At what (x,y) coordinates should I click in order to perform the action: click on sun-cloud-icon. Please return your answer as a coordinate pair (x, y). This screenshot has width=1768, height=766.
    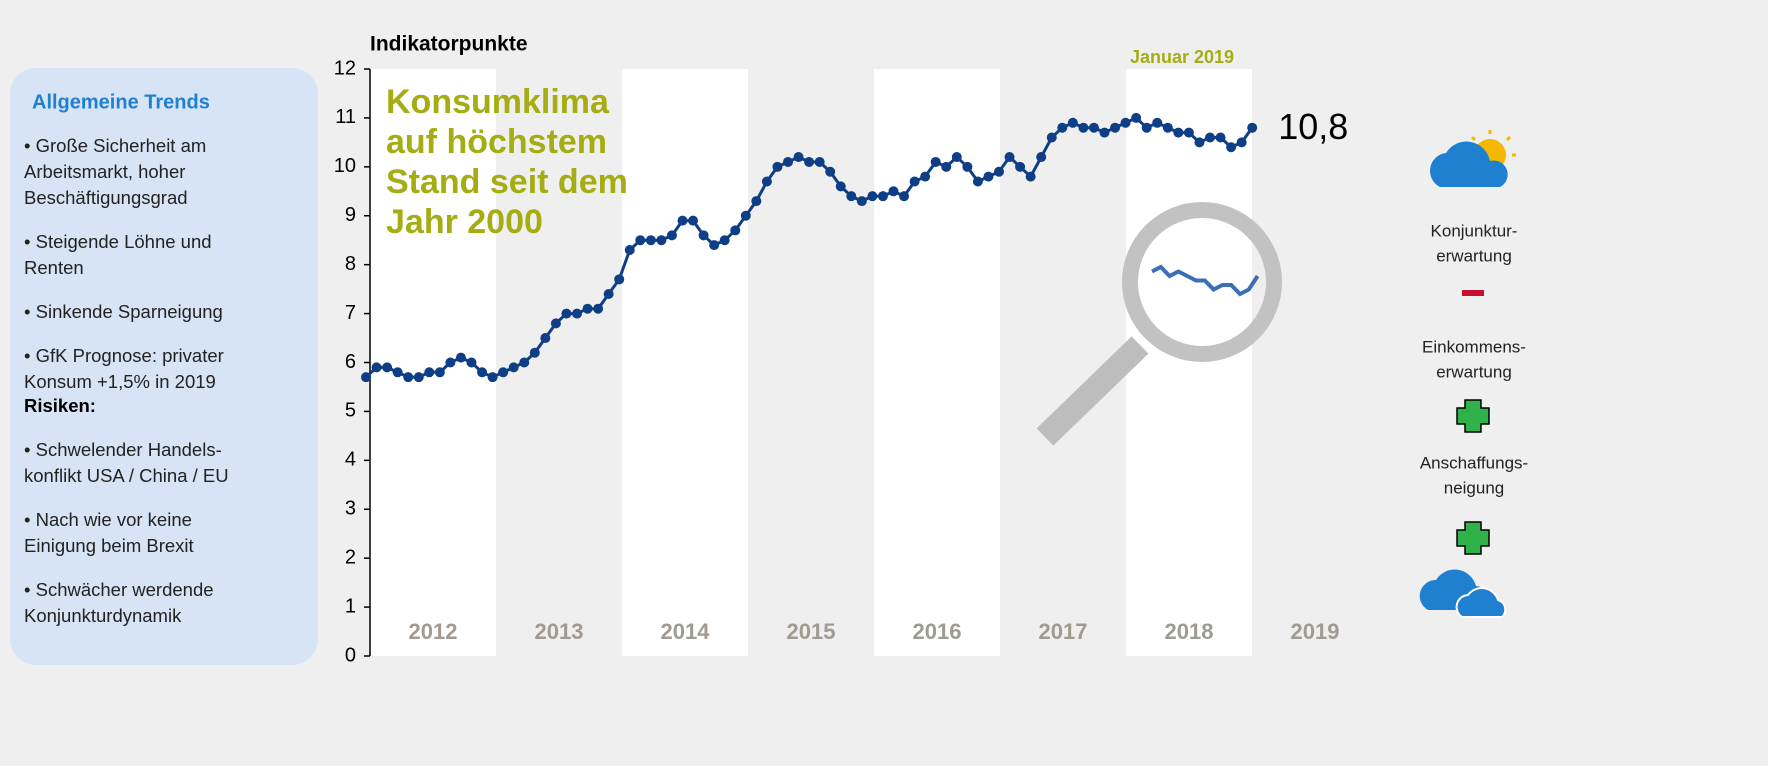
    Looking at the image, I should click on (1473, 158).